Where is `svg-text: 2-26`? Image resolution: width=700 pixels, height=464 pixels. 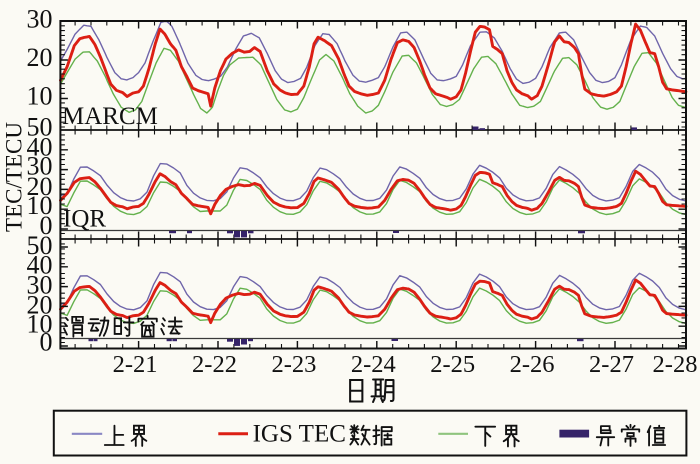
svg-text: 2-26 is located at coordinates (532, 364).